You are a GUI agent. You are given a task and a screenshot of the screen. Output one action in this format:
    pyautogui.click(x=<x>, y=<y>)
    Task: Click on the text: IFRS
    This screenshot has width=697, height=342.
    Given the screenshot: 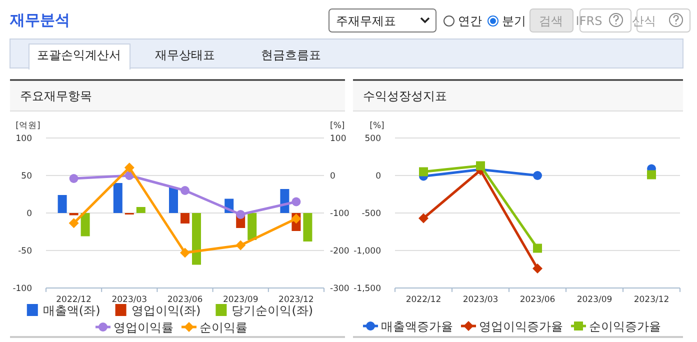 What is the action you would take?
    pyautogui.click(x=589, y=21)
    